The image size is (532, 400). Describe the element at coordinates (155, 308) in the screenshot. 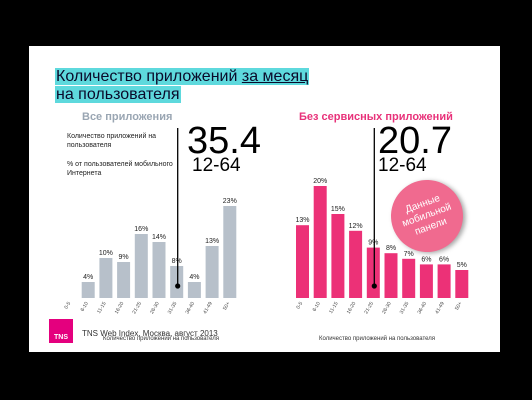

I see `left-tick-label-5: 26-30` at that location.